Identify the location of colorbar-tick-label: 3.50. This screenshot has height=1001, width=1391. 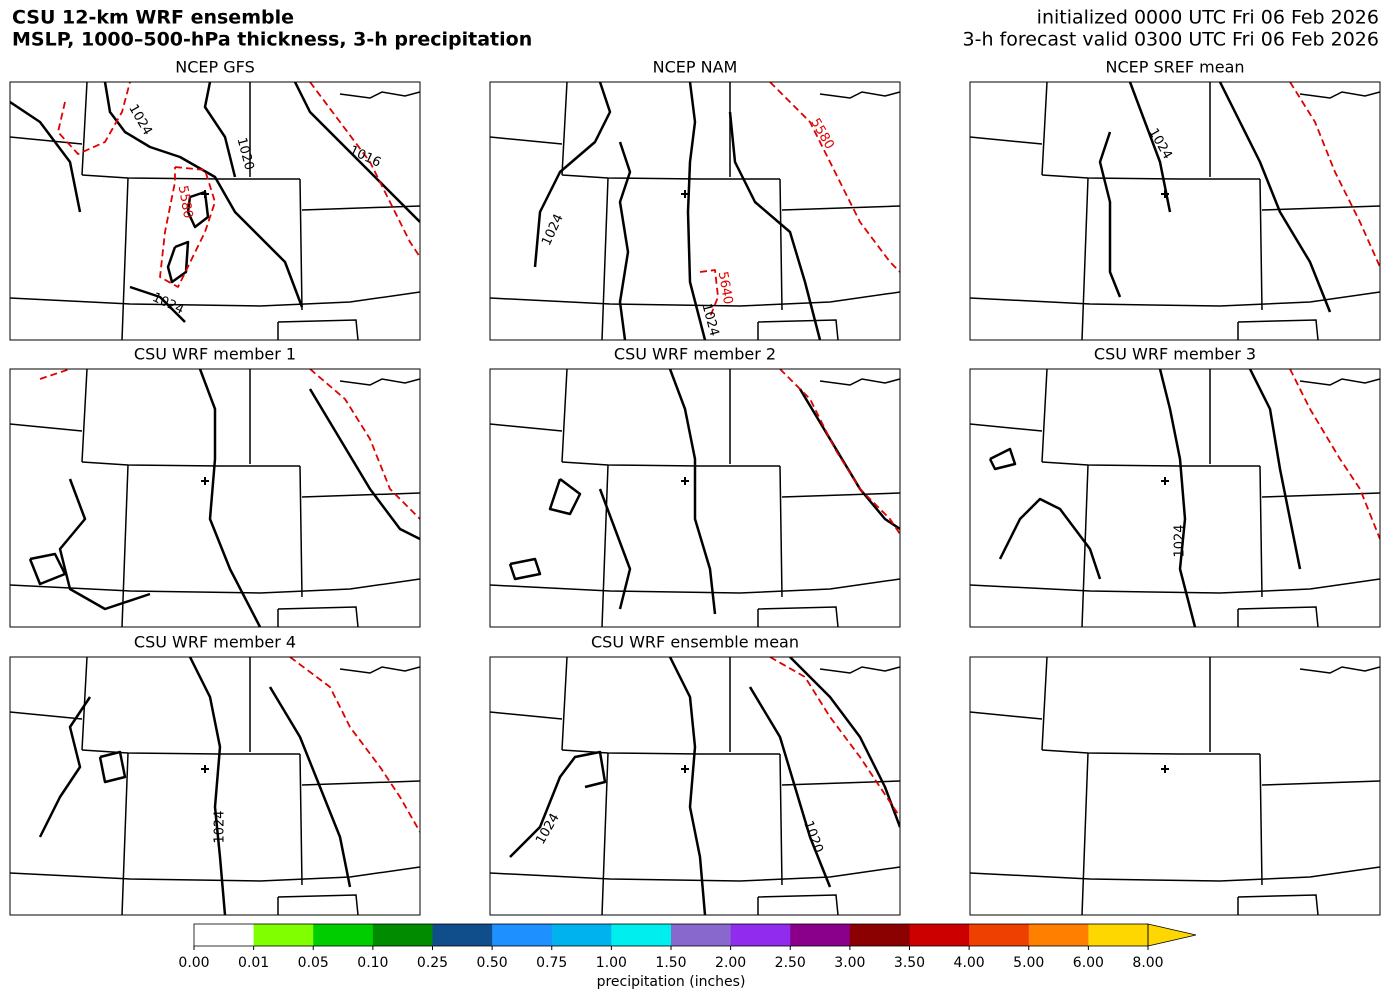
(909, 963).